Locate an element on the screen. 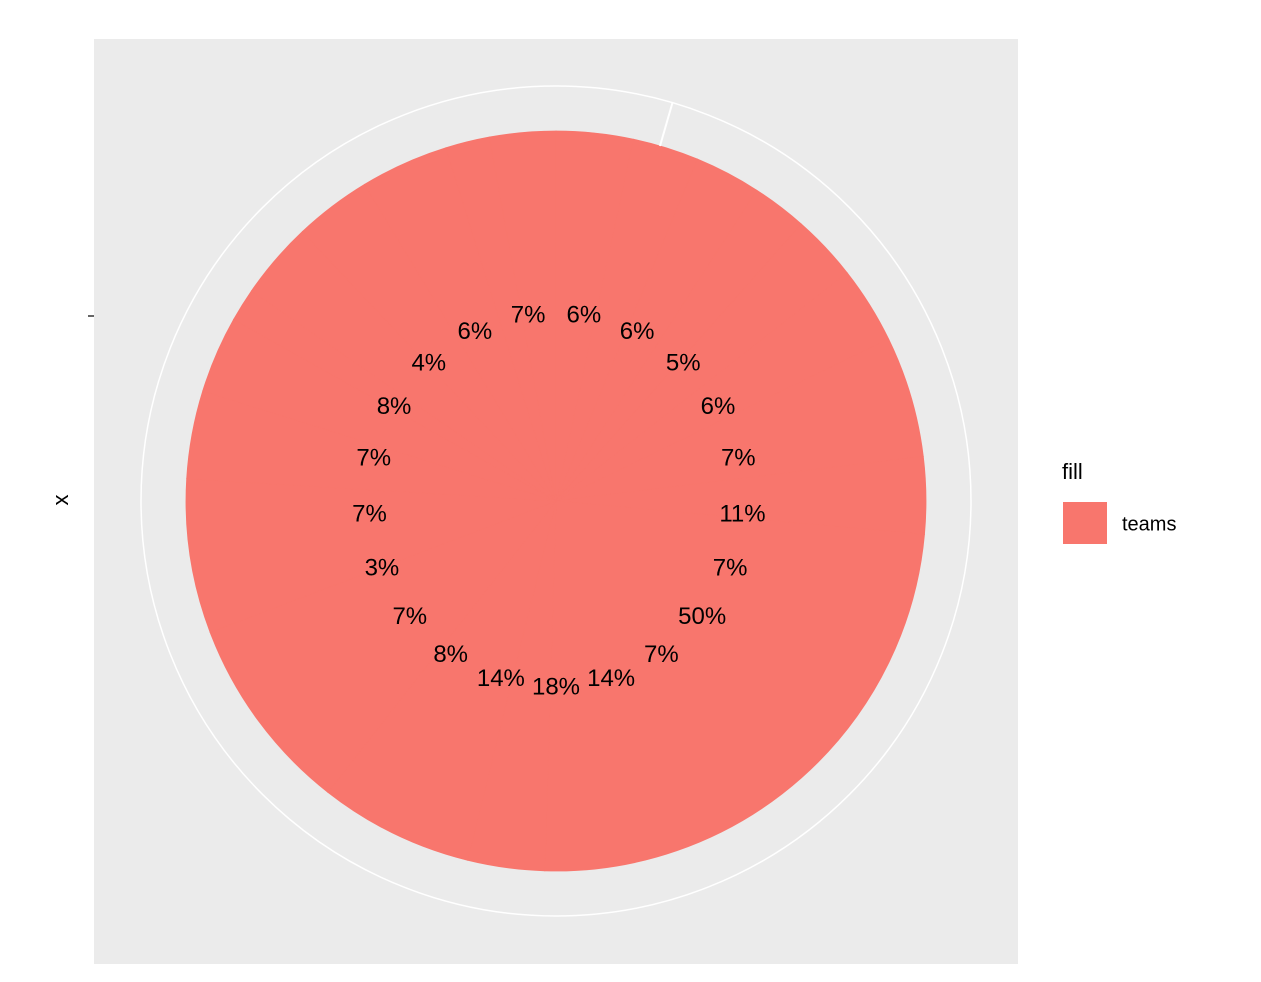  data-label: 18% is located at coordinates (556, 686).